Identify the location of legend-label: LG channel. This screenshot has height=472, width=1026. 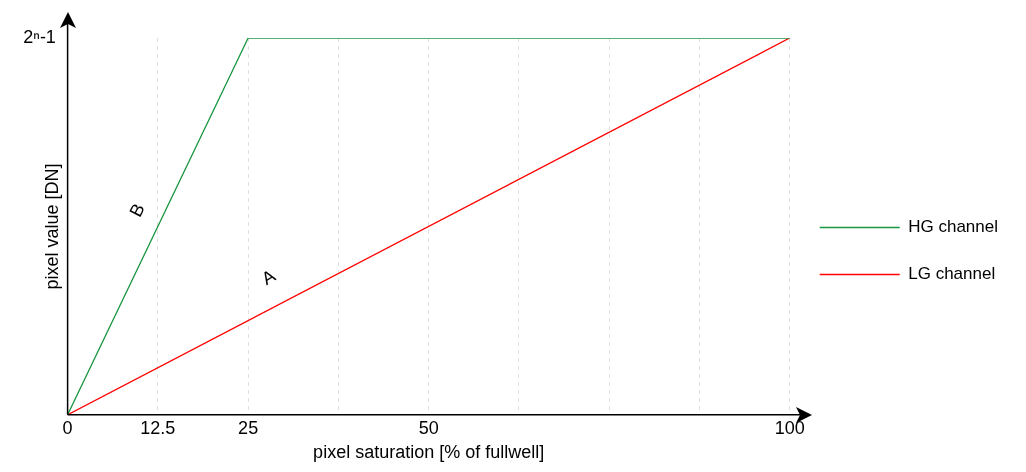
(952, 274).